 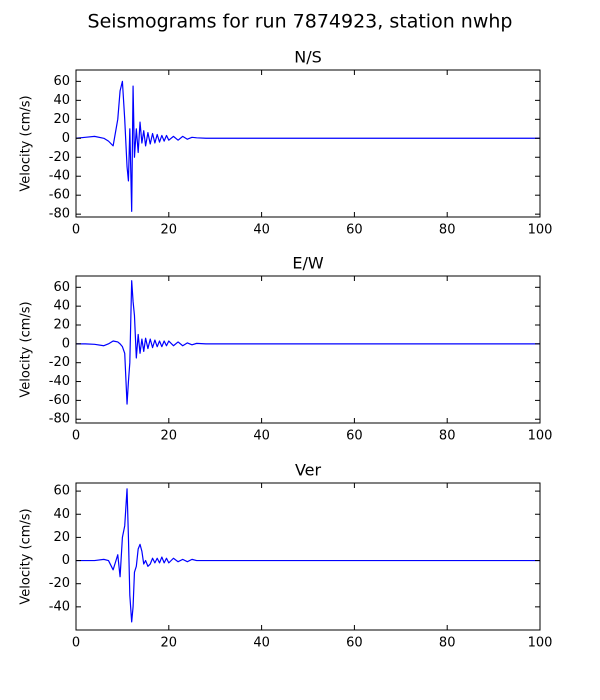 I want to click on subplot-title: Ver, so click(x=308, y=470).